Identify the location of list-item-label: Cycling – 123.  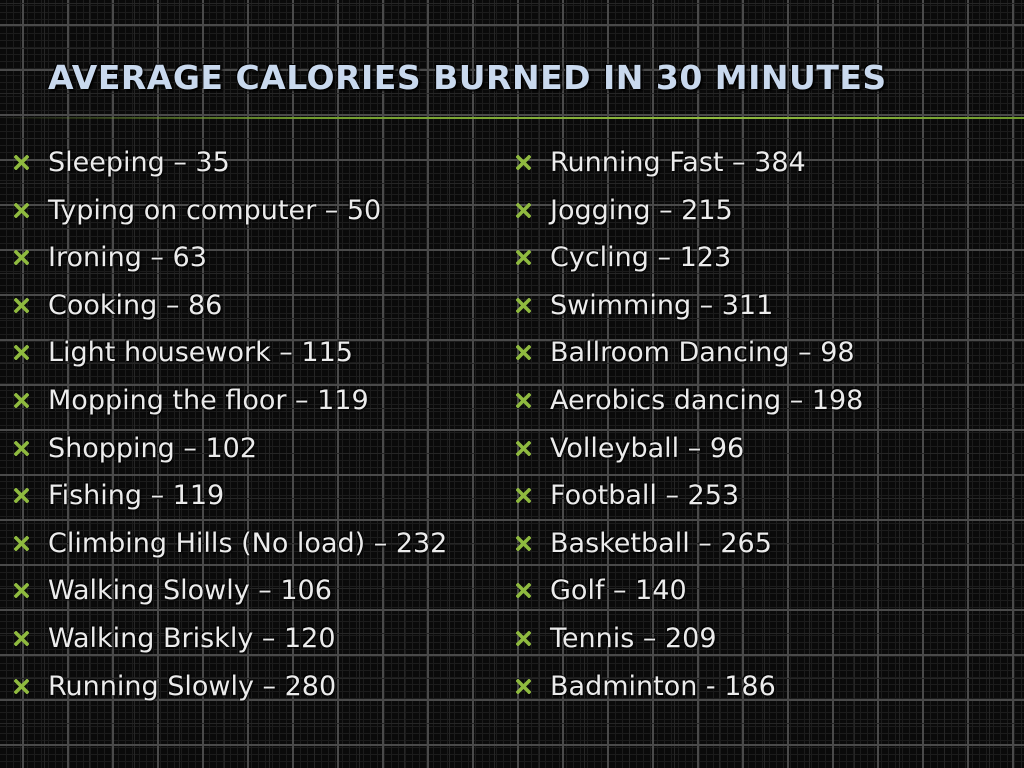
(641, 258).